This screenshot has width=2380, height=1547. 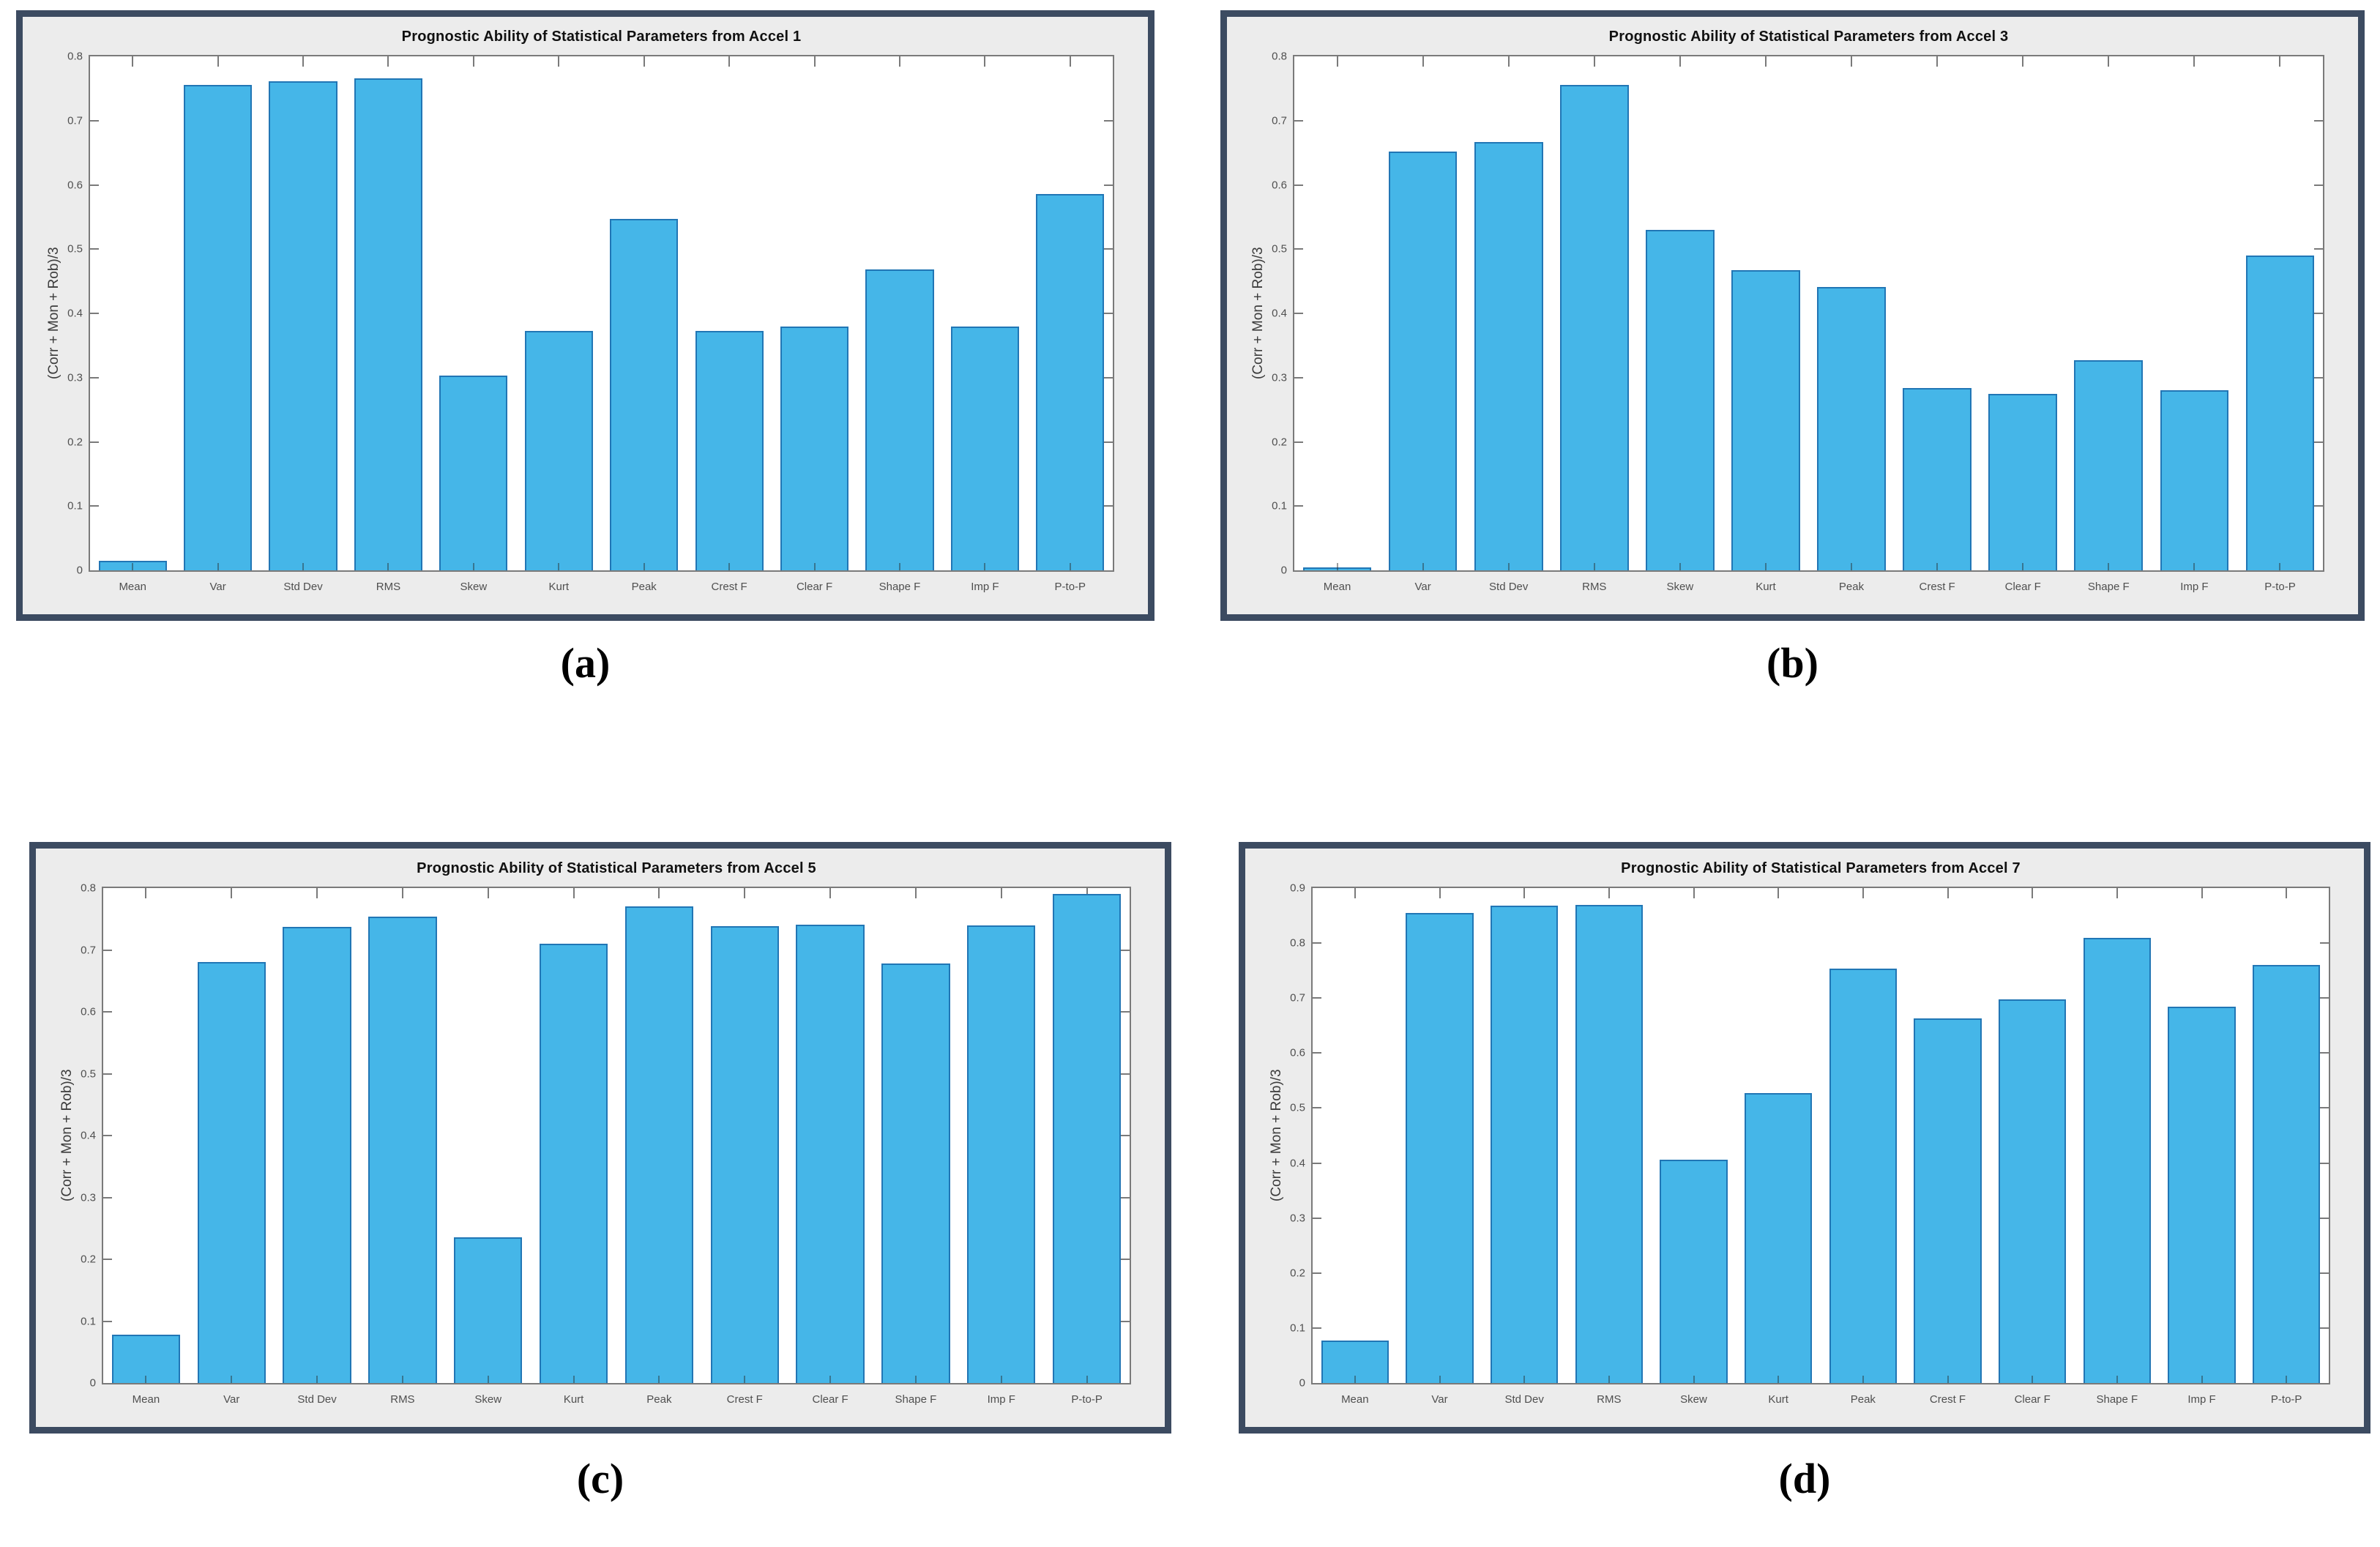 I want to click on bar-crest-f, so click(x=744, y=1154).